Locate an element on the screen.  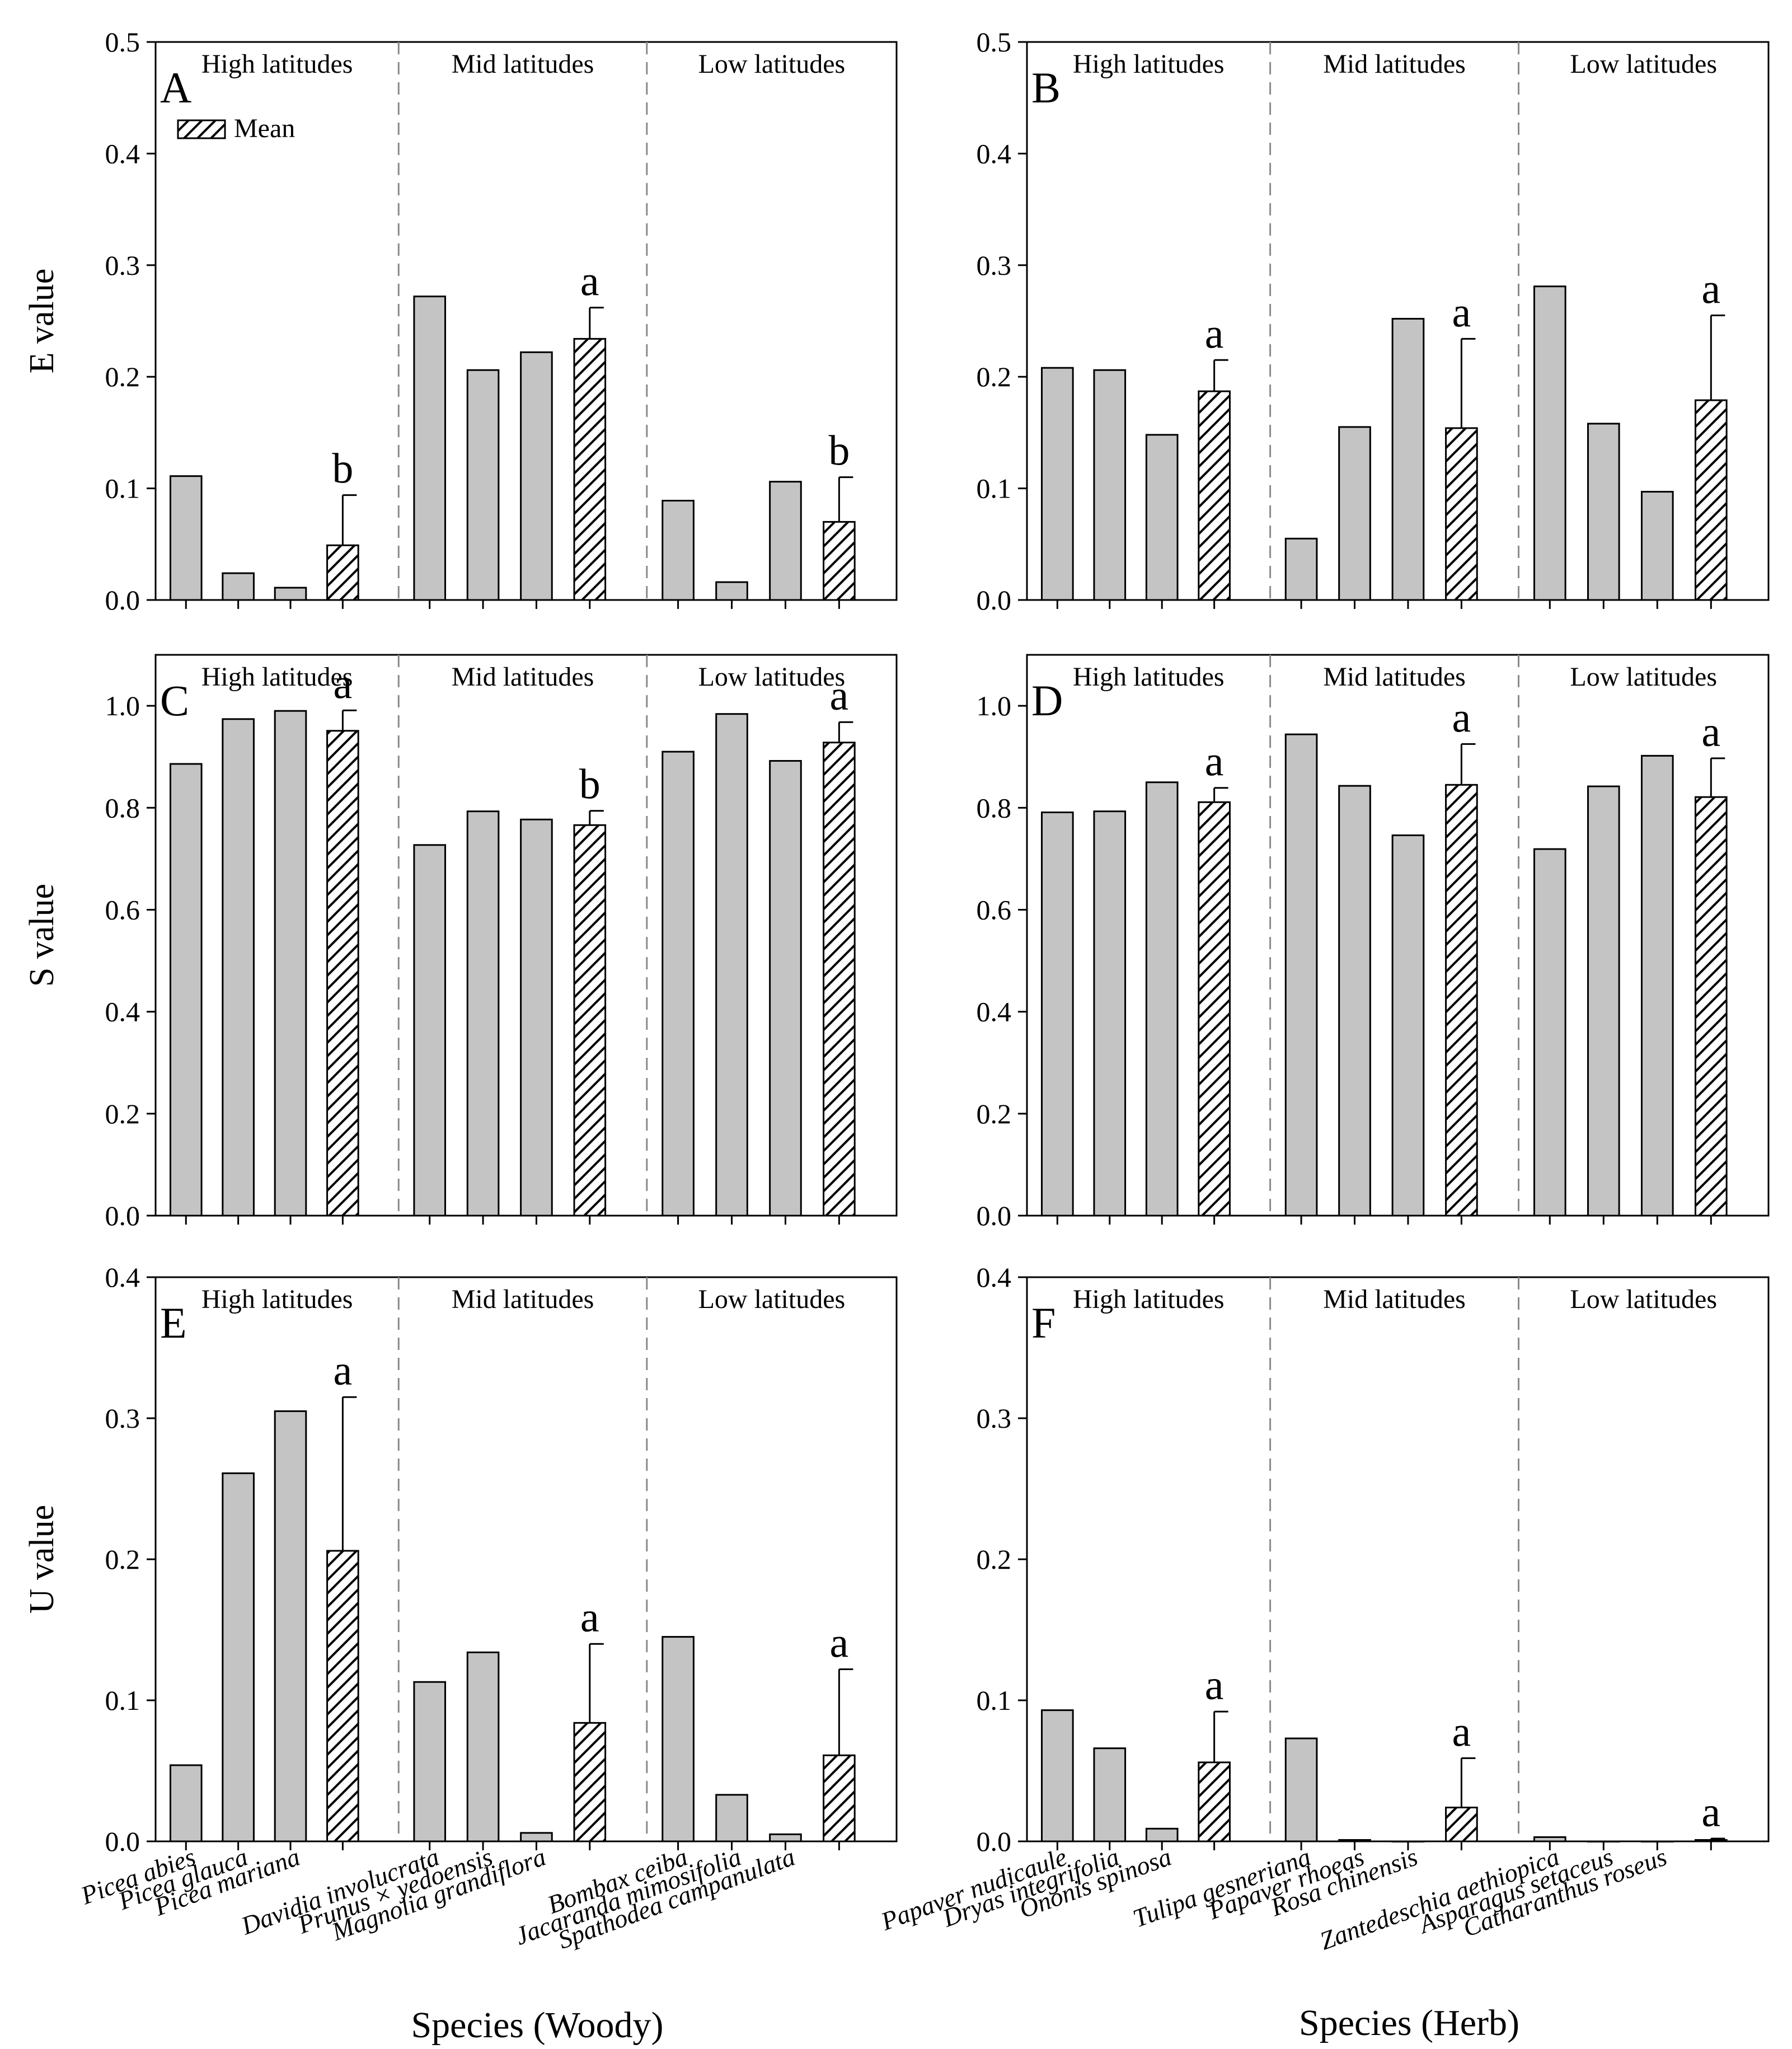
panel-letter: E is located at coordinates (173, 1322).